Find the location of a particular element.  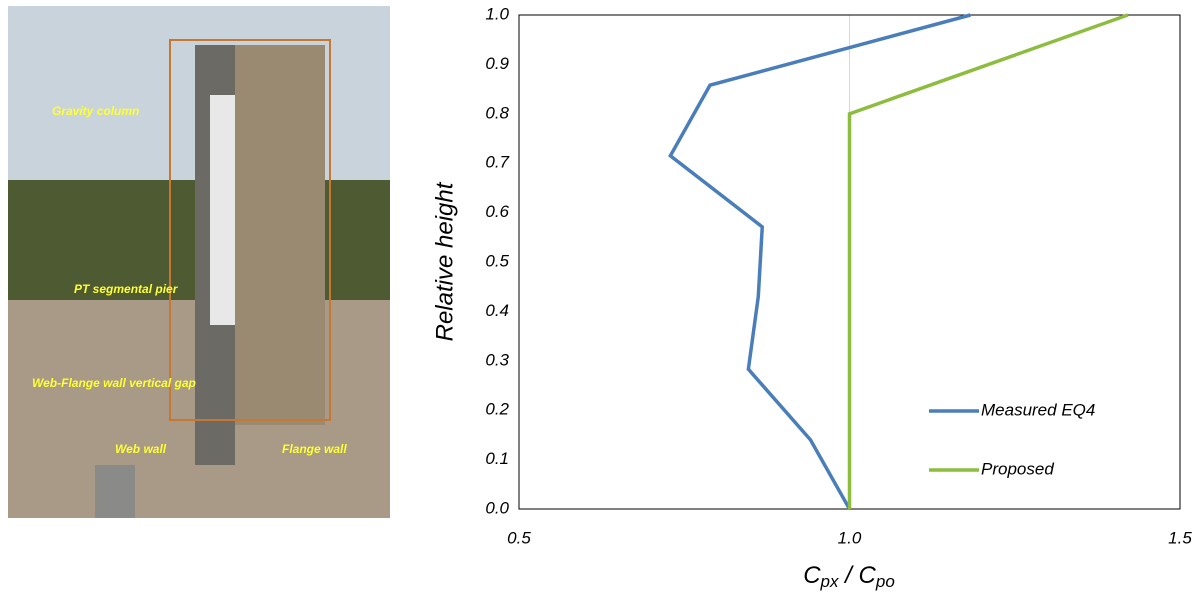

photo-label: Web wall is located at coordinates (141, 449).